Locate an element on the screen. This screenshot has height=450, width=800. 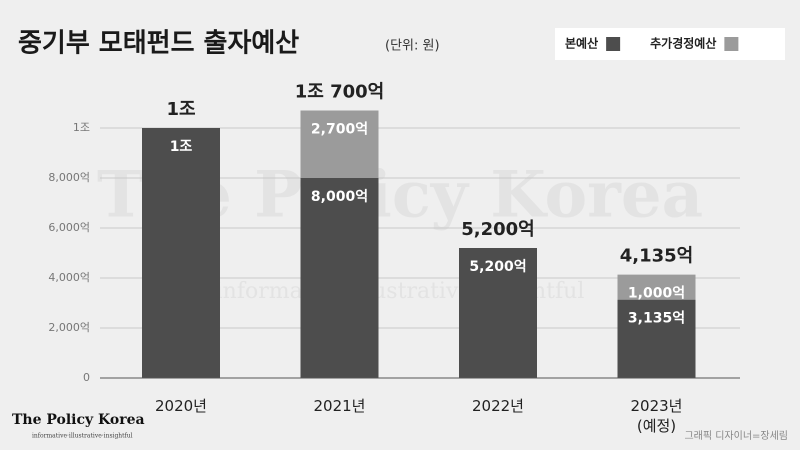
y-tick-label: 2,000억 is located at coordinates (69, 327).